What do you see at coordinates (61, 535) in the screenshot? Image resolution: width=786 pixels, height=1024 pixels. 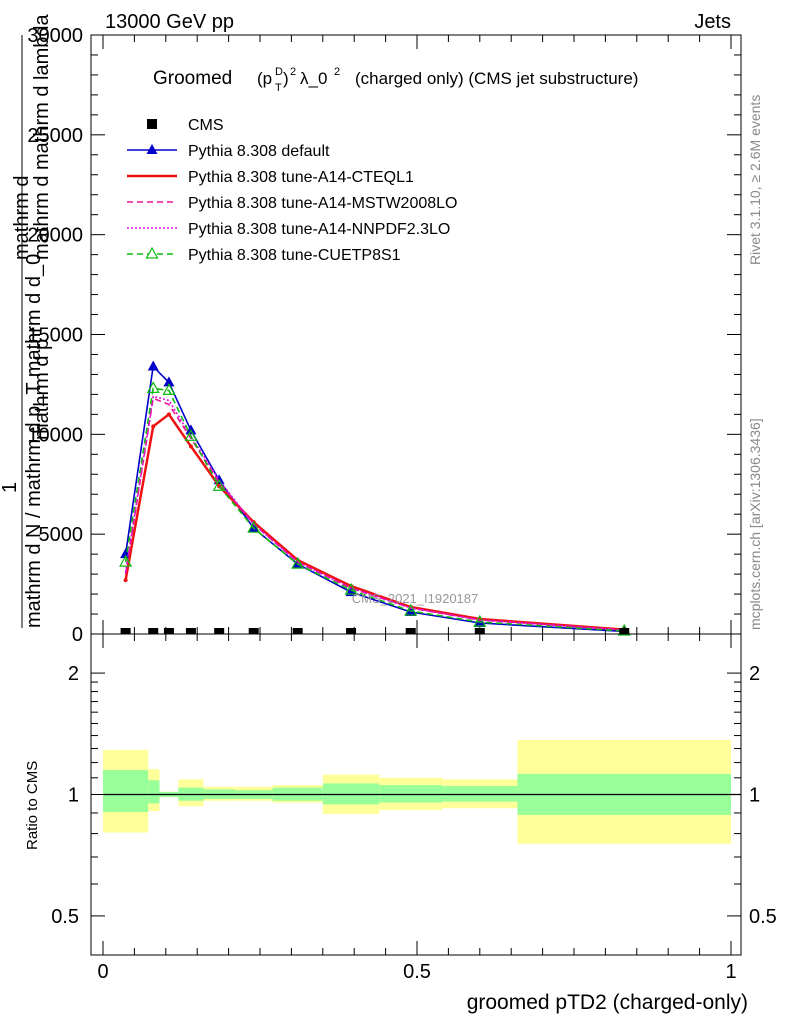 I see `main-ytick-label: 5000` at bounding box center [61, 535].